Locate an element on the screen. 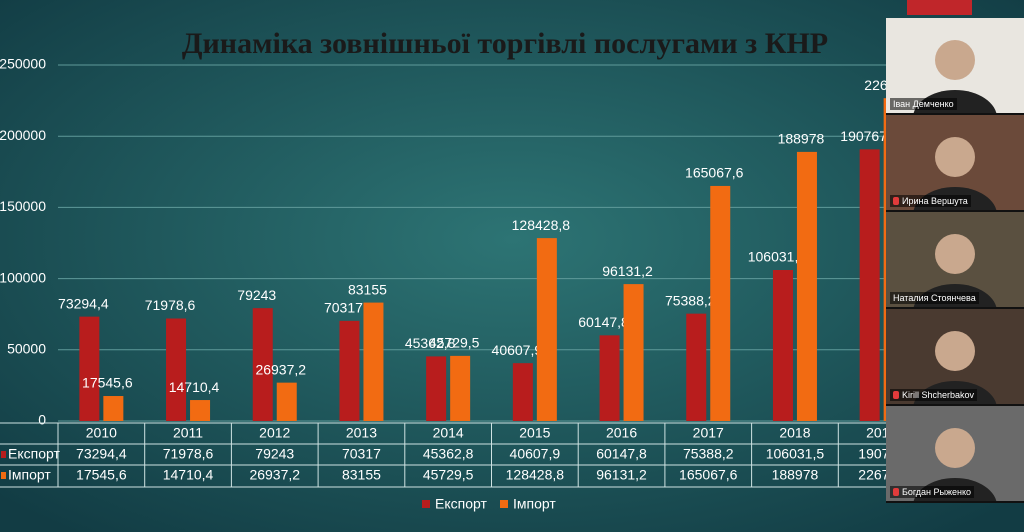 The height and width of the screenshot is (532, 1024). data-label: 26937,2 is located at coordinates (280, 369).